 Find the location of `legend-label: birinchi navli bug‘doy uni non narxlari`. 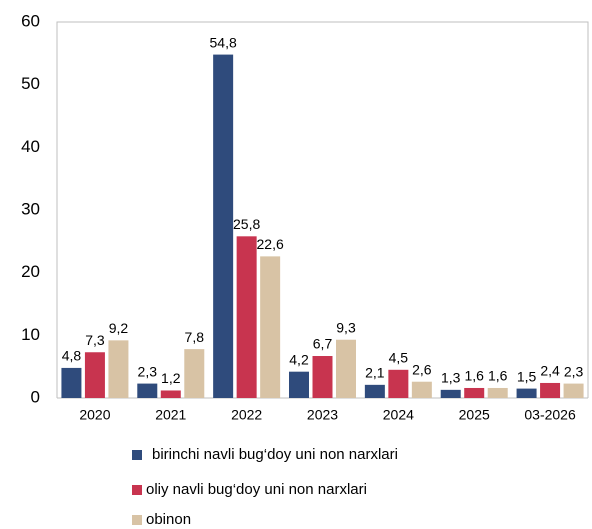

legend-label: birinchi navli bug‘doy uni non narxlari is located at coordinates (275, 454).